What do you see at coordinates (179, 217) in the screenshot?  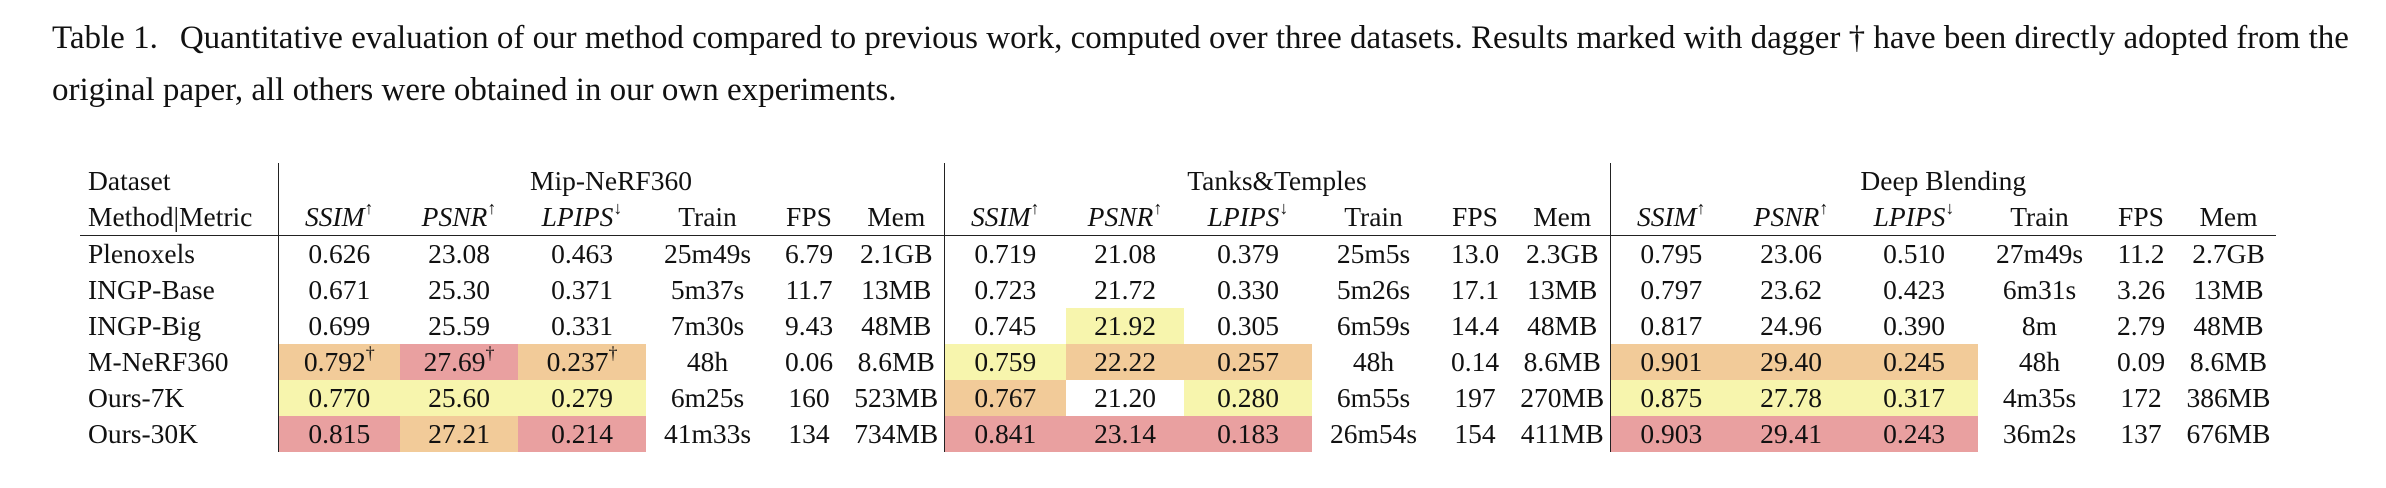 I see `header-method-metric-label: Method|Metric` at bounding box center [179, 217].